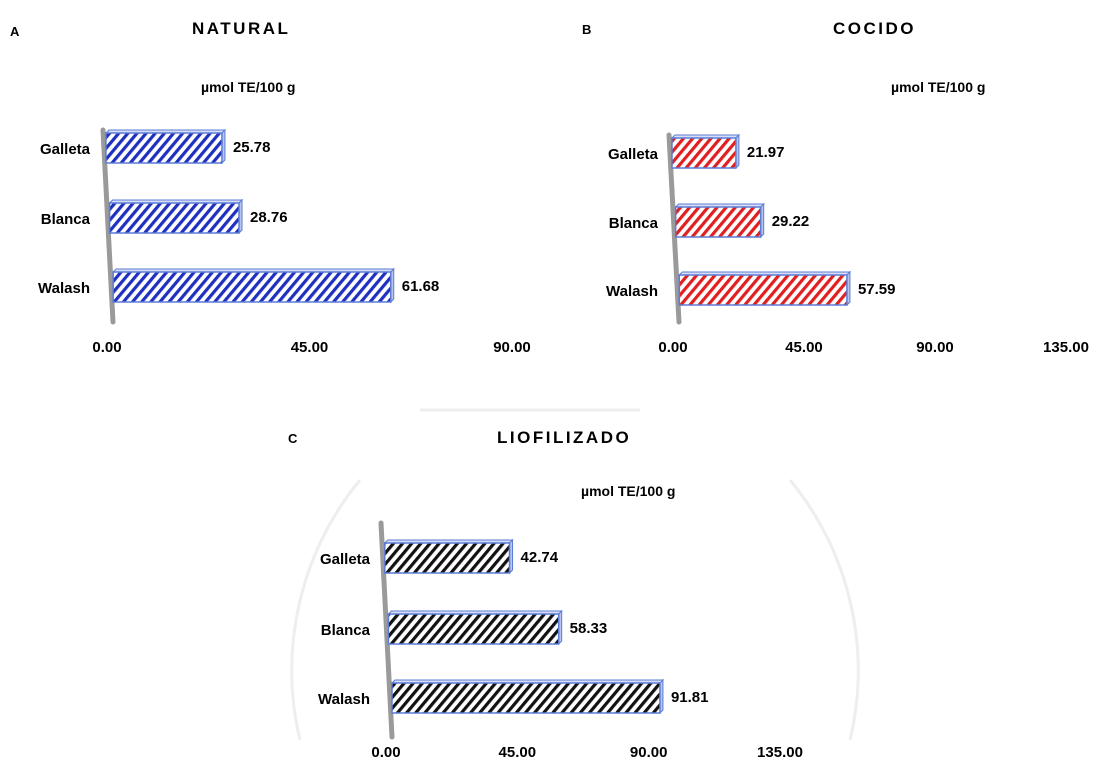 The width and height of the screenshot is (1098, 765). I want to click on panel-title: COCIDO, so click(874, 28).